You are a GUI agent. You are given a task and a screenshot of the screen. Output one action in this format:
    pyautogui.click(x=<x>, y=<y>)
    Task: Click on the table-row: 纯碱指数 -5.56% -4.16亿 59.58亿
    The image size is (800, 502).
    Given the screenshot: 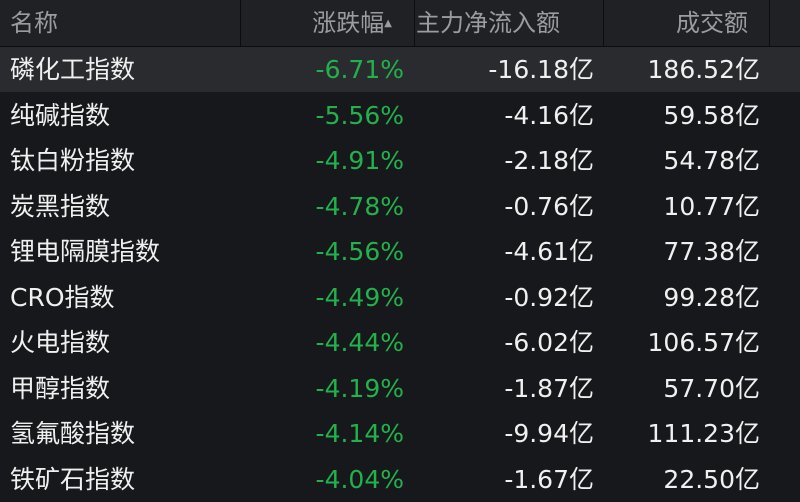 What is the action you would take?
    pyautogui.click(x=400, y=115)
    